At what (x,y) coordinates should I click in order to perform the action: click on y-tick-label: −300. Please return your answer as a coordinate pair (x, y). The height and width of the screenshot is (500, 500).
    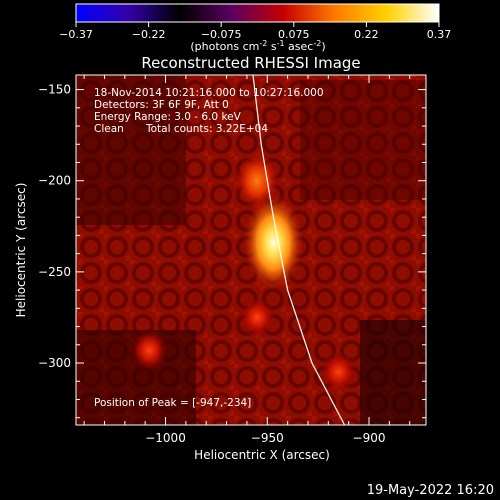
    Looking at the image, I should click on (54, 363).